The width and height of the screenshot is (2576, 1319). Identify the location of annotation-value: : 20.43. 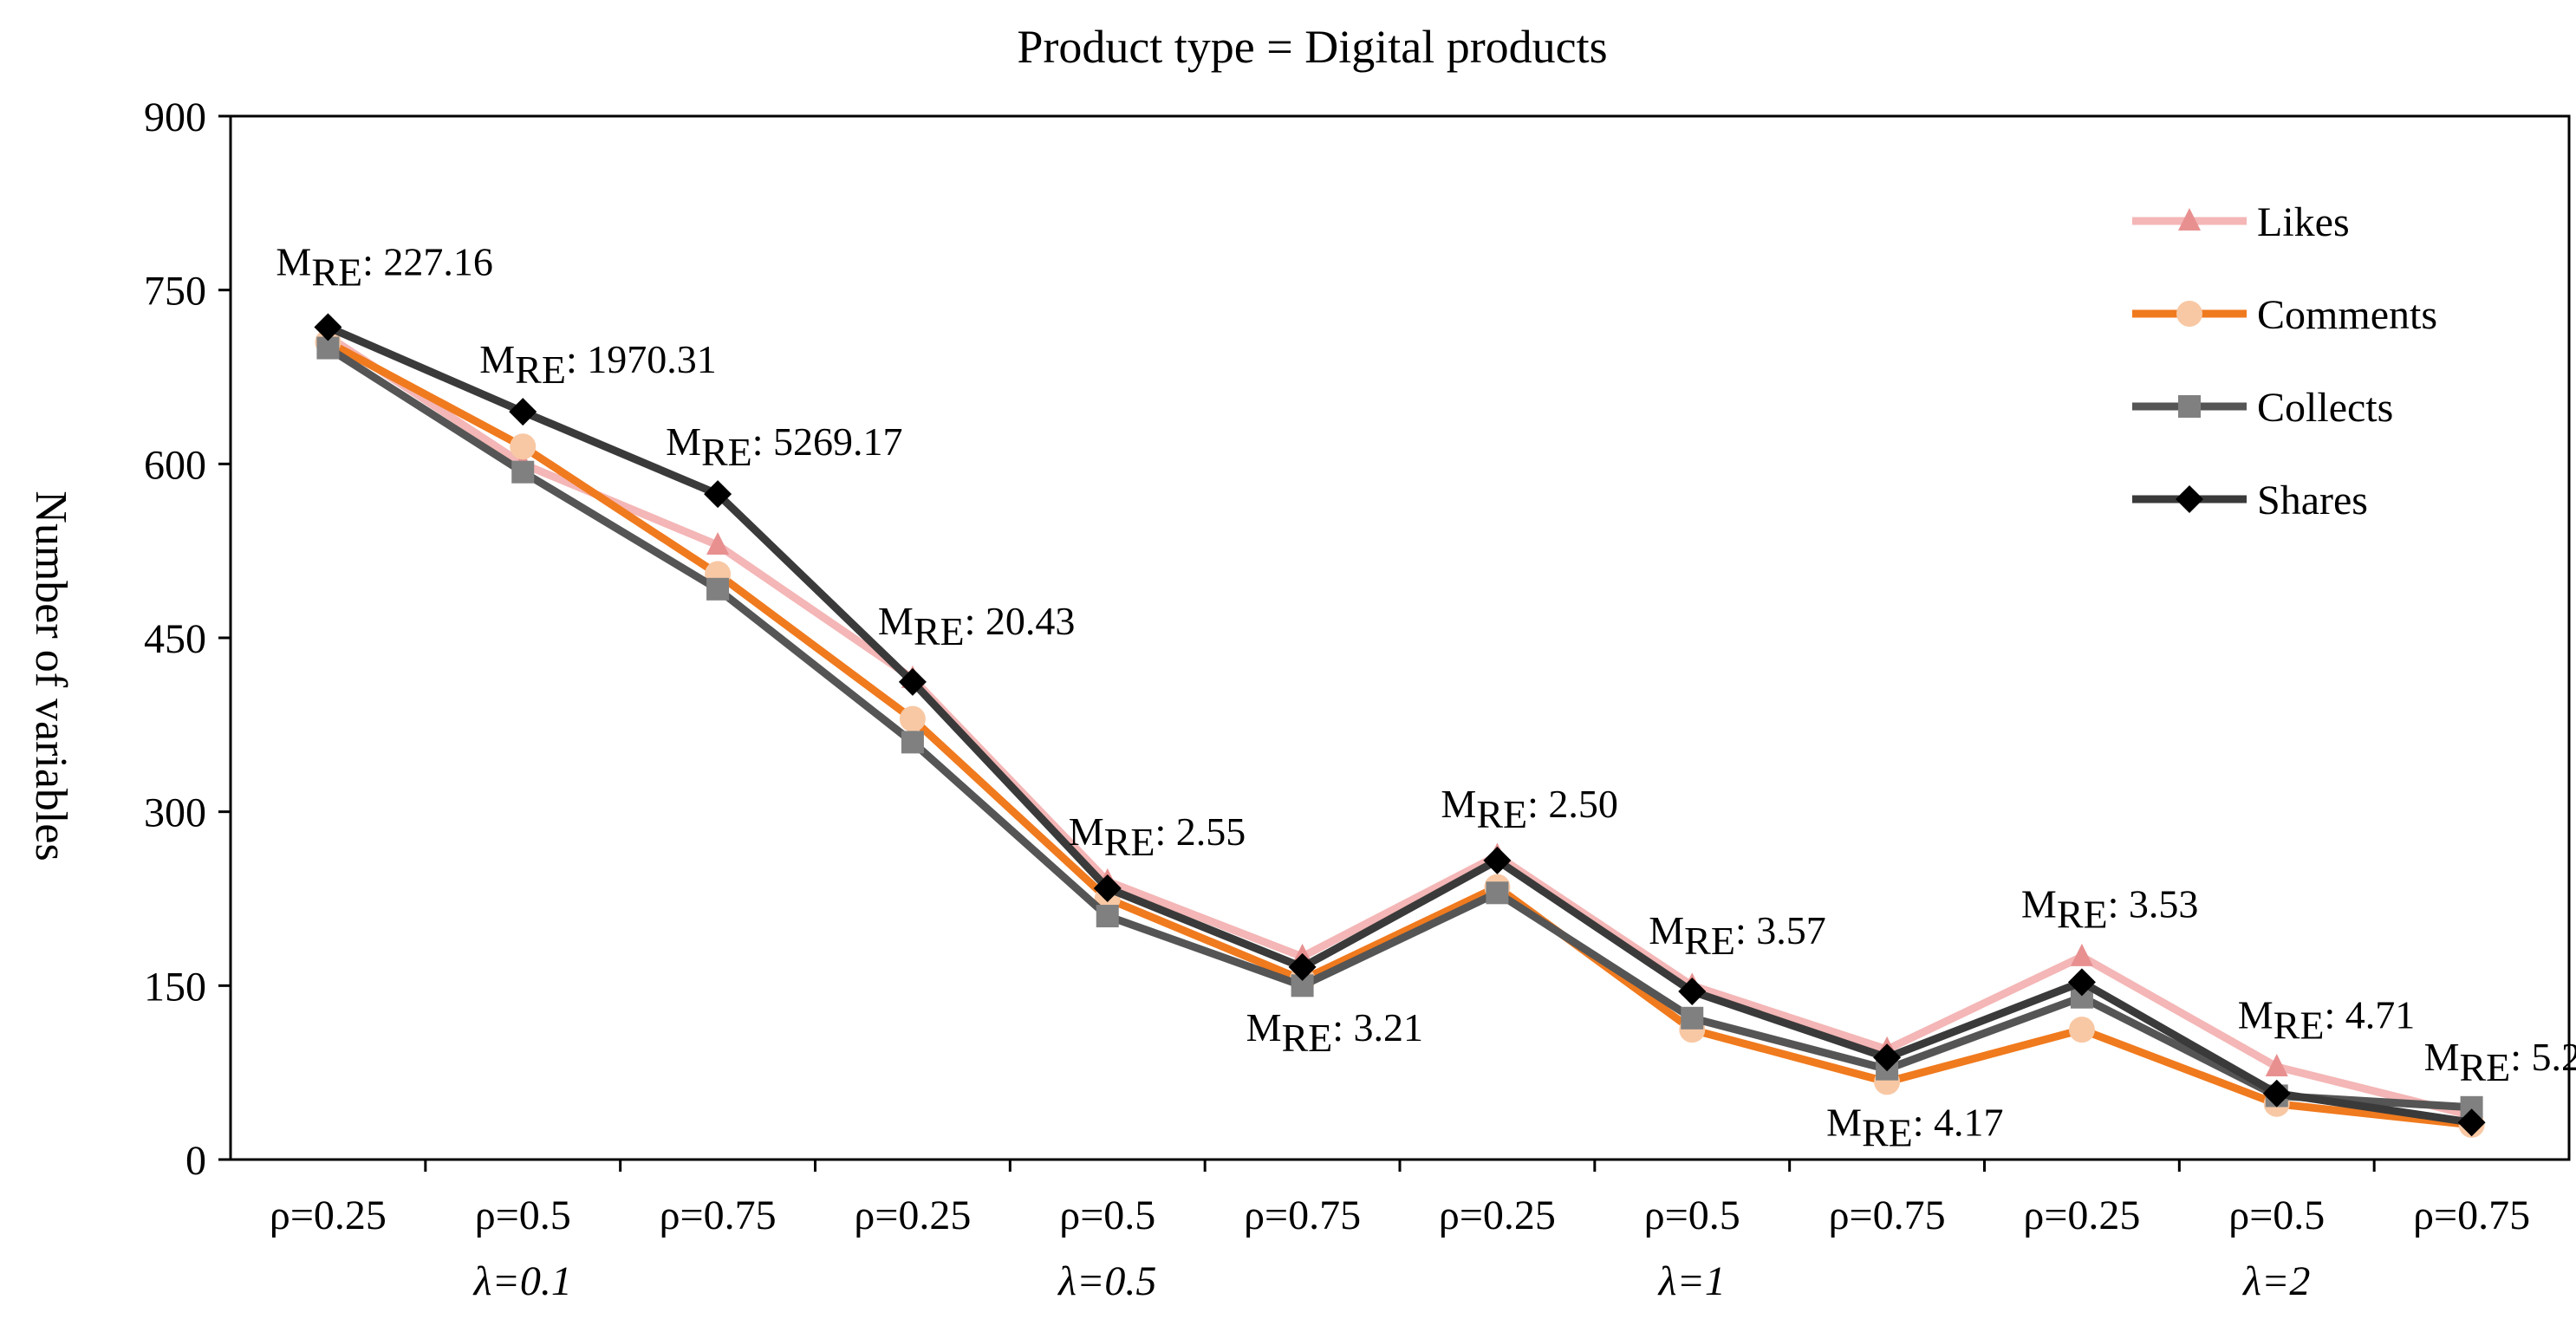
(1021, 621).